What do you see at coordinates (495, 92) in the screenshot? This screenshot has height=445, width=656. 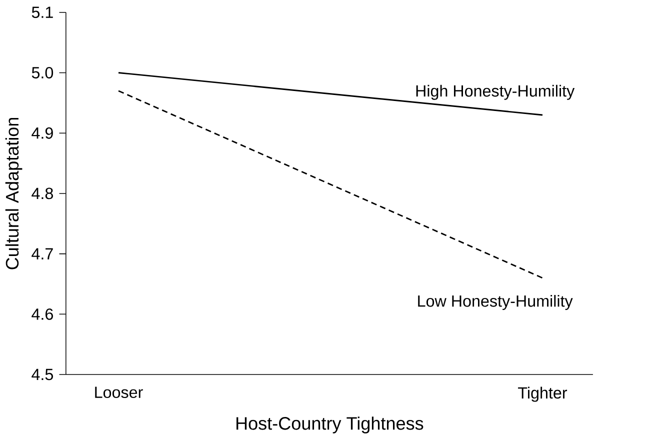 I see `series-label: High Honesty-Humility` at bounding box center [495, 92].